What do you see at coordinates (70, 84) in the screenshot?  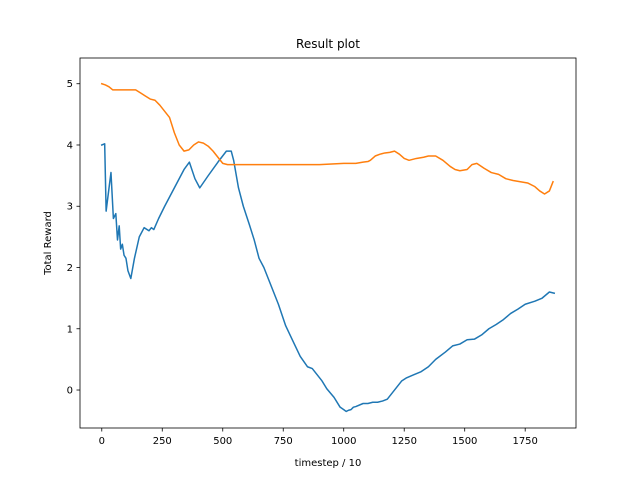 I see `y-tick-label: 5` at bounding box center [70, 84].